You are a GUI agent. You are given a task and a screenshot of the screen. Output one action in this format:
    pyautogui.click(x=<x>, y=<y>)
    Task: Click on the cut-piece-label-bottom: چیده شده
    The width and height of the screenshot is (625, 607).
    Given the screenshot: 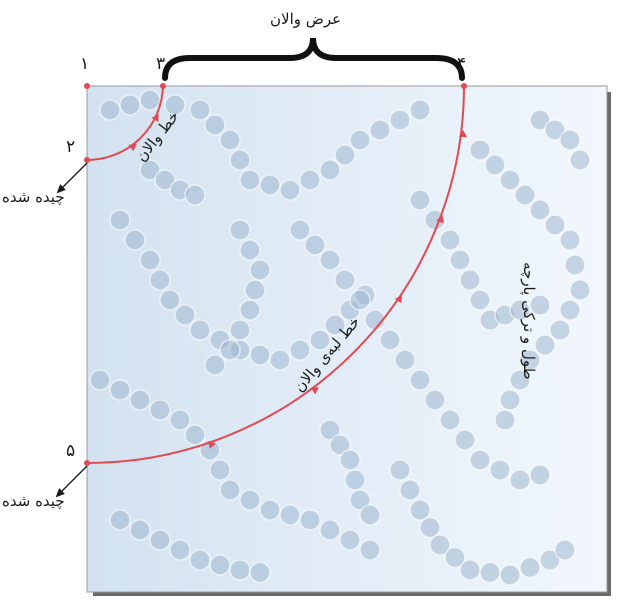 What is the action you would take?
    pyautogui.click(x=33, y=501)
    